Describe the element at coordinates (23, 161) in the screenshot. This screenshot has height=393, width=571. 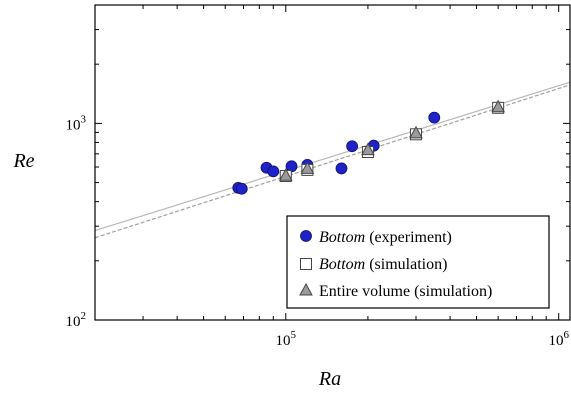
I see `y-axis-title: Re` at that location.